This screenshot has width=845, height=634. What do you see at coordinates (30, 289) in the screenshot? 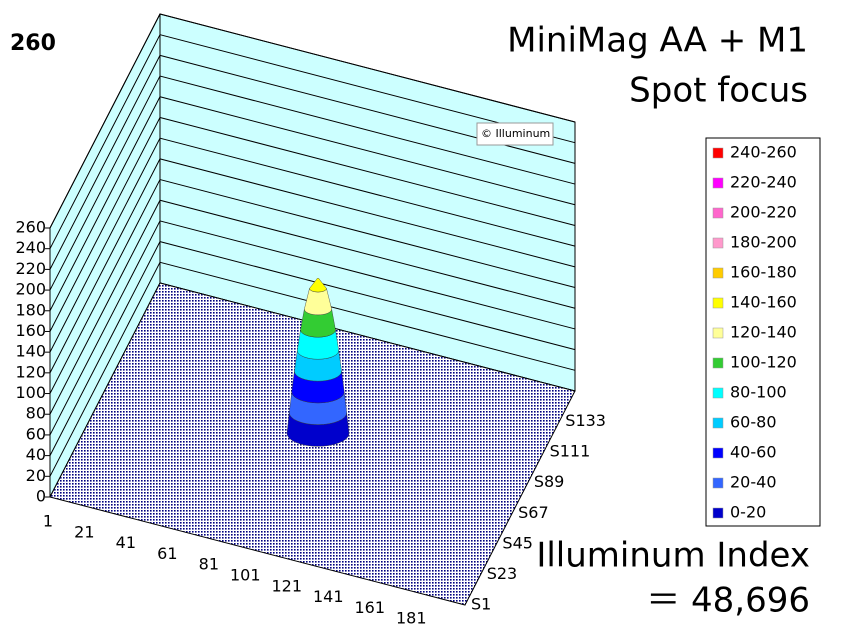
I see `z-tick-label: 200` at bounding box center [30, 289].